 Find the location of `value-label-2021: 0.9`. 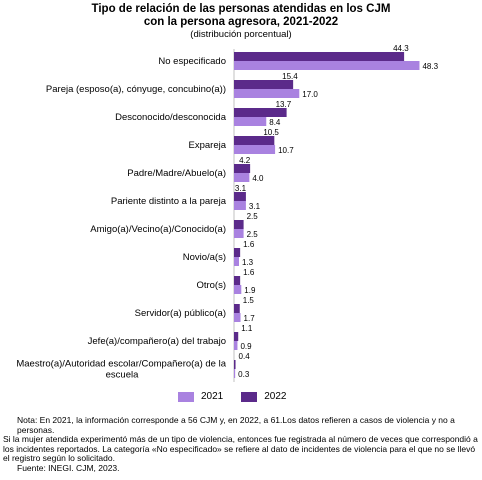

value-label-2021: 0.9 is located at coordinates (246, 346).